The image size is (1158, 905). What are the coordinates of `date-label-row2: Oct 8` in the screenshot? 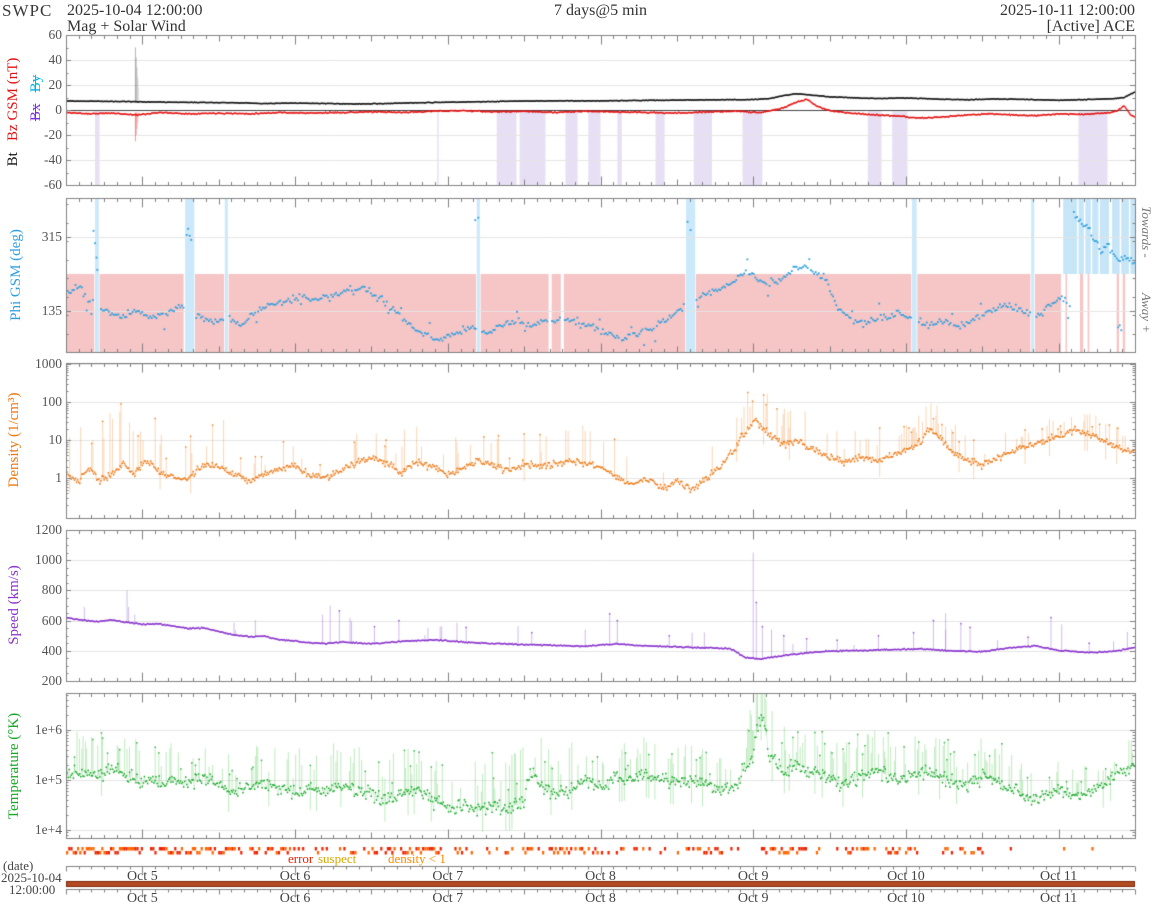 It's located at (600, 898).